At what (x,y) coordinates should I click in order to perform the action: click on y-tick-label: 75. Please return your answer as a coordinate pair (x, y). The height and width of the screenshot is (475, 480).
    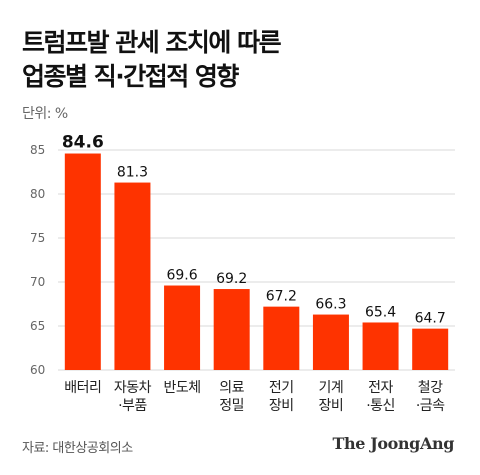
    Looking at the image, I should click on (37, 238).